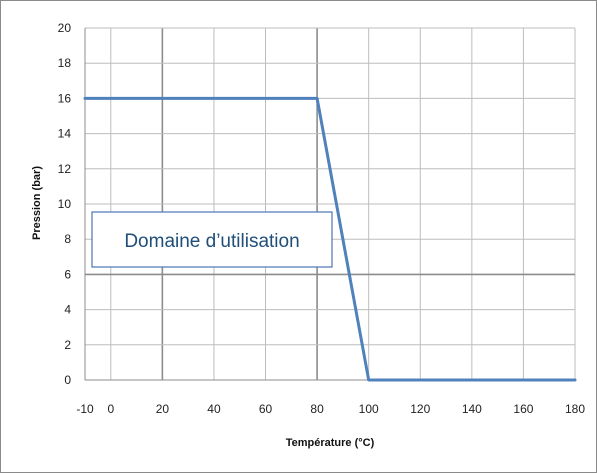 The image size is (597, 473). I want to click on x-tick-label: 0, so click(110, 409).